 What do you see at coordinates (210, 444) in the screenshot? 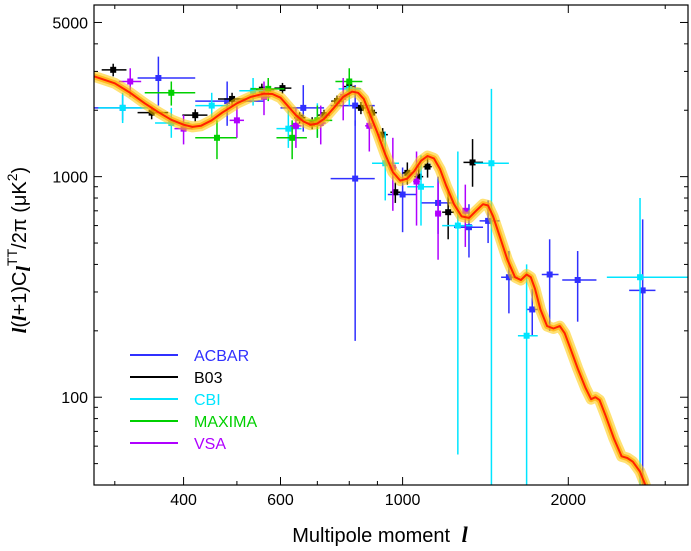
I see `legend-label: VSA` at bounding box center [210, 444].